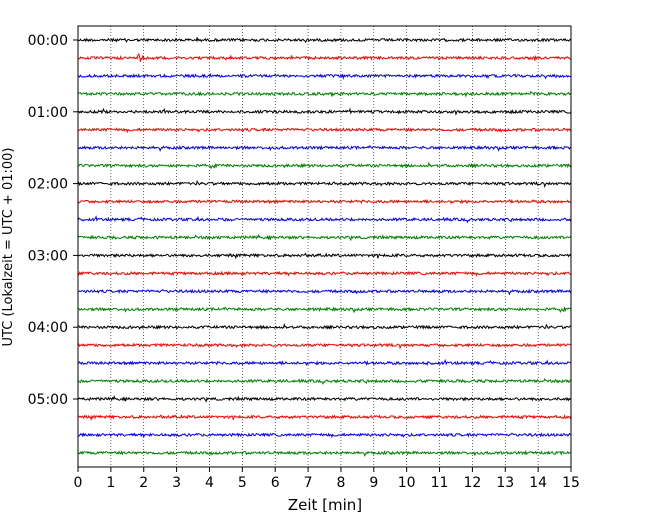  Describe the element at coordinates (48, 113) in the screenshot. I see `y-tick-label: 01:00` at that location.